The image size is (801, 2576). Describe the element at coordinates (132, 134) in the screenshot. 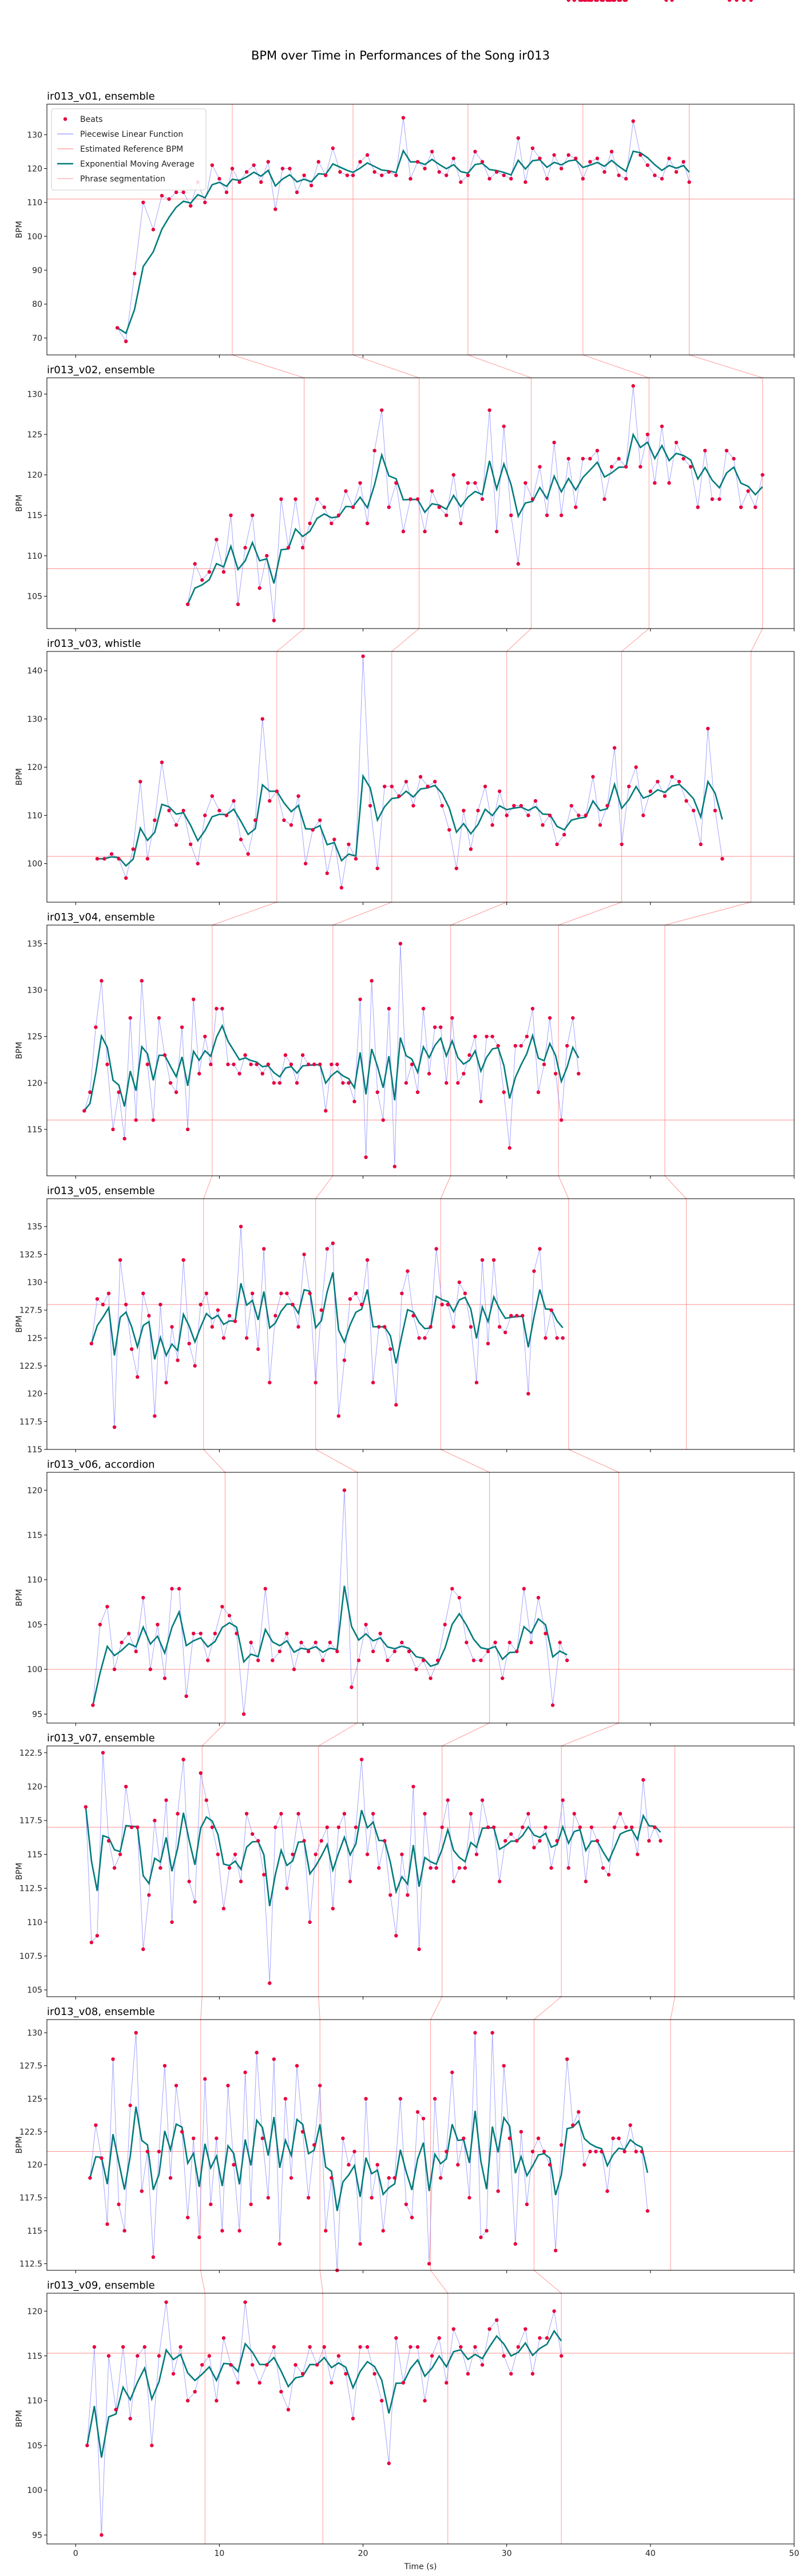

I see `legend-label: Piecewise Linear Function` at that location.